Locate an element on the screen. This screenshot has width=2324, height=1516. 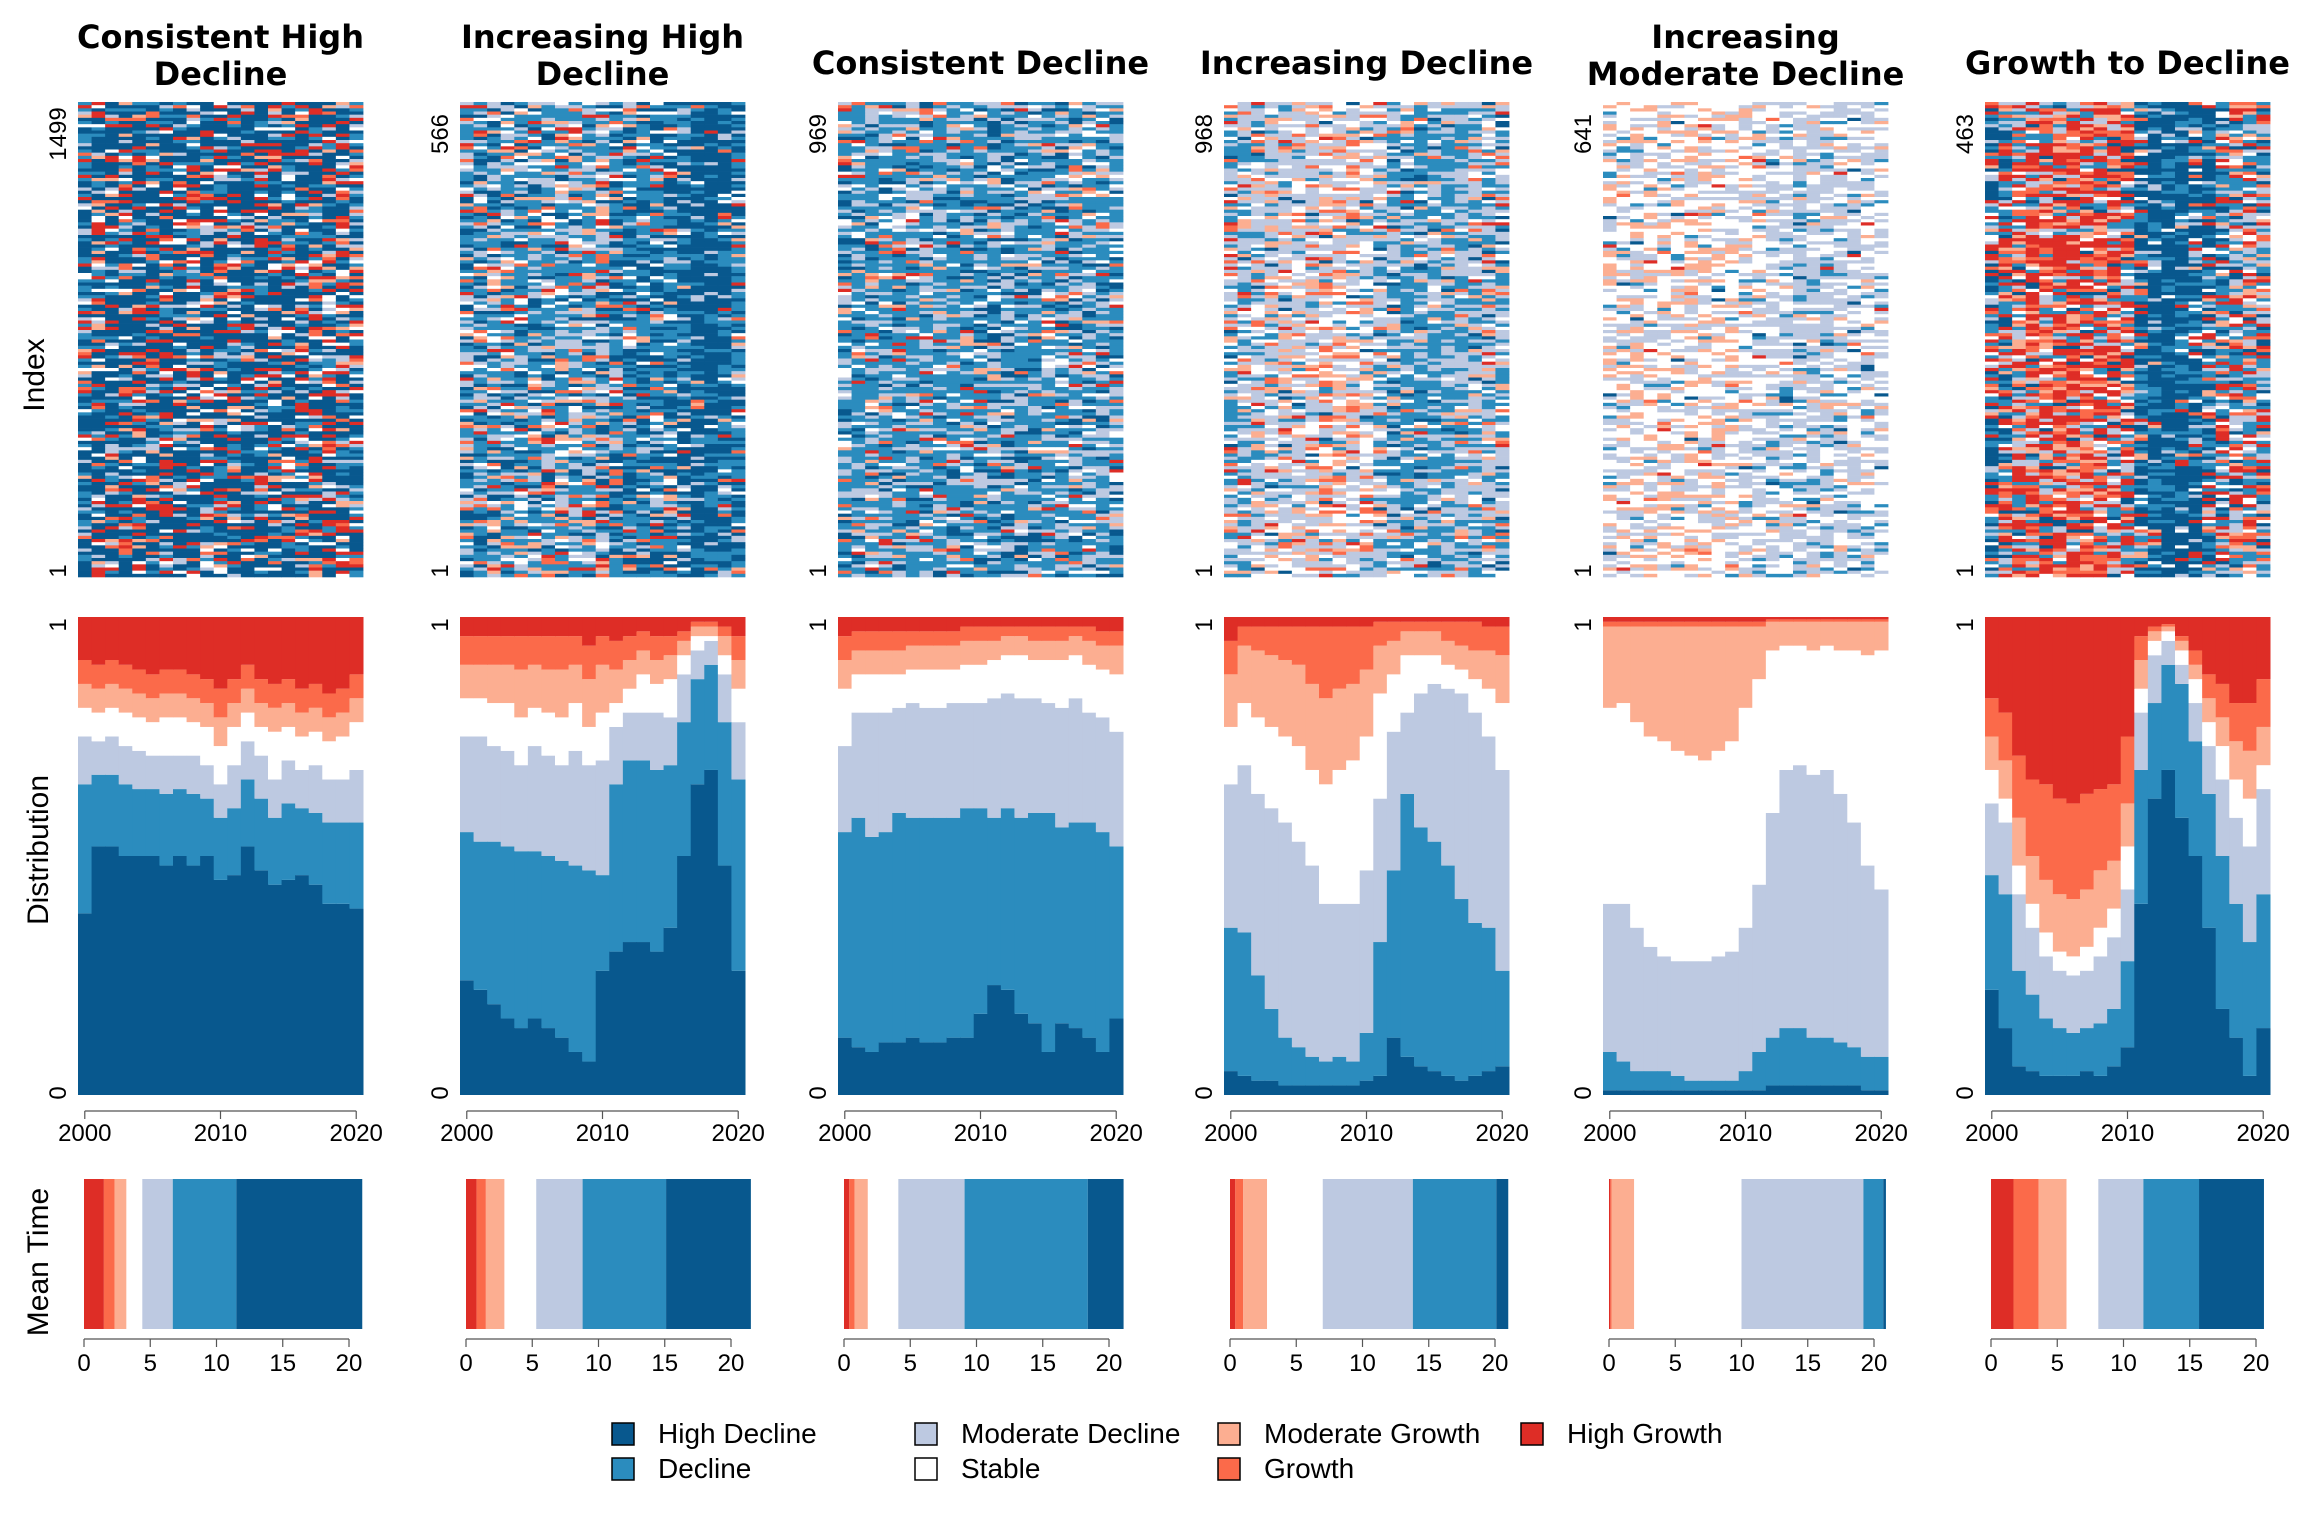
distribution-bar-growth is located at coordinates (180, 681).